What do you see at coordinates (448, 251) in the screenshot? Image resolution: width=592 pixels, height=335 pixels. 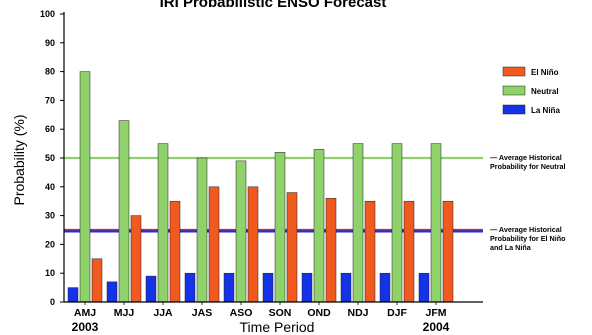 I see `bar-el-nino-jfm` at bounding box center [448, 251].